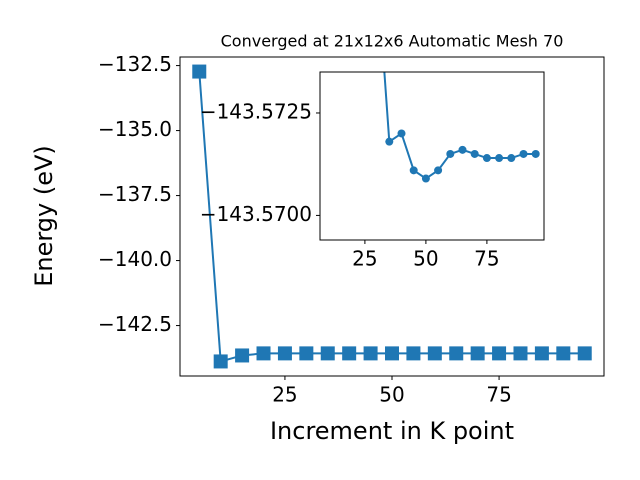 This screenshot has height=480, width=640. Describe the element at coordinates (135, 129) in the screenshot. I see `y-tick-label: −135.0` at that location.